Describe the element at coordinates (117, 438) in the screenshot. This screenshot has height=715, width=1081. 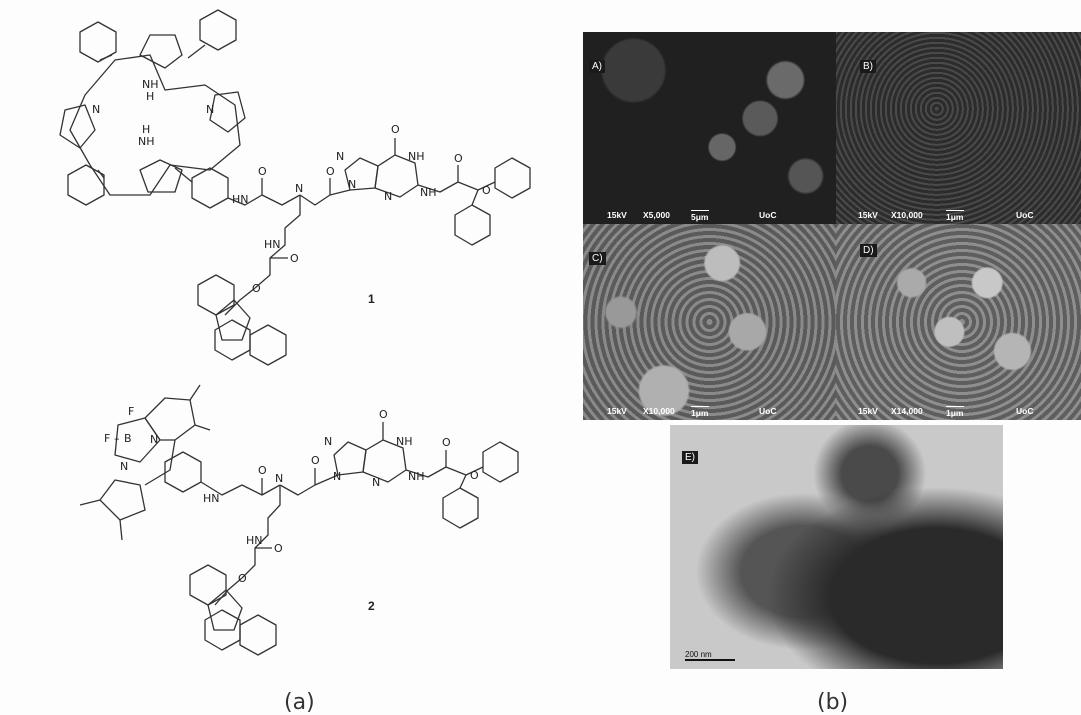
I see `atom-dash: –` at that location.